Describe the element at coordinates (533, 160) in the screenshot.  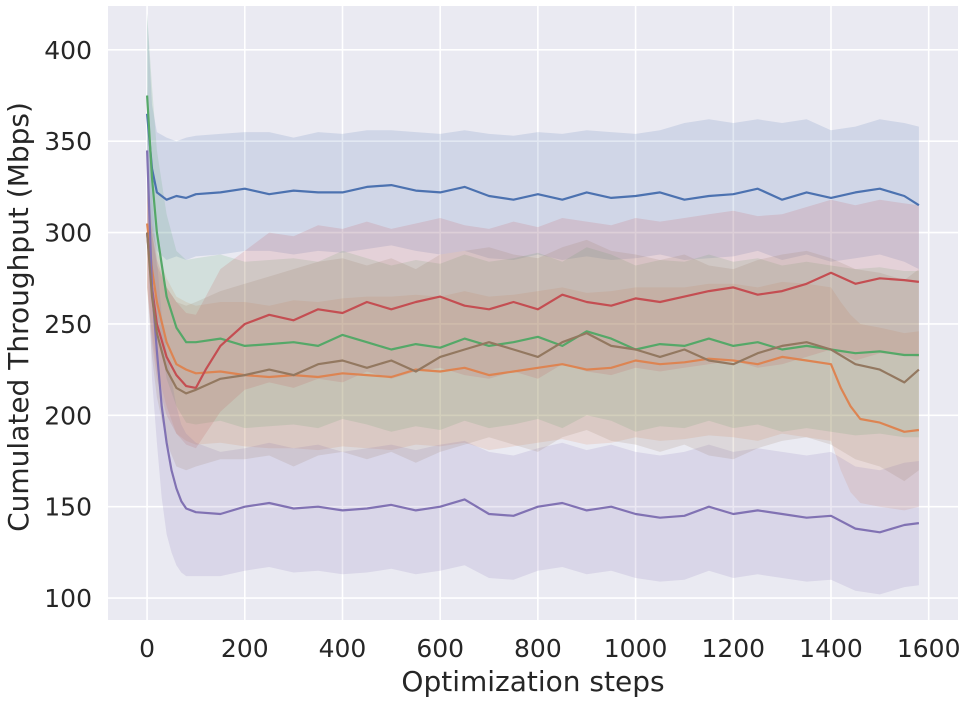
I see `series-1-line` at that location.